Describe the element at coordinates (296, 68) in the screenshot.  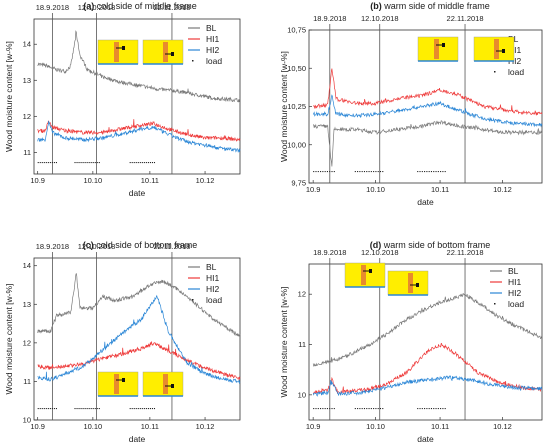
I see `y-tick-label: 10,50` at that location.